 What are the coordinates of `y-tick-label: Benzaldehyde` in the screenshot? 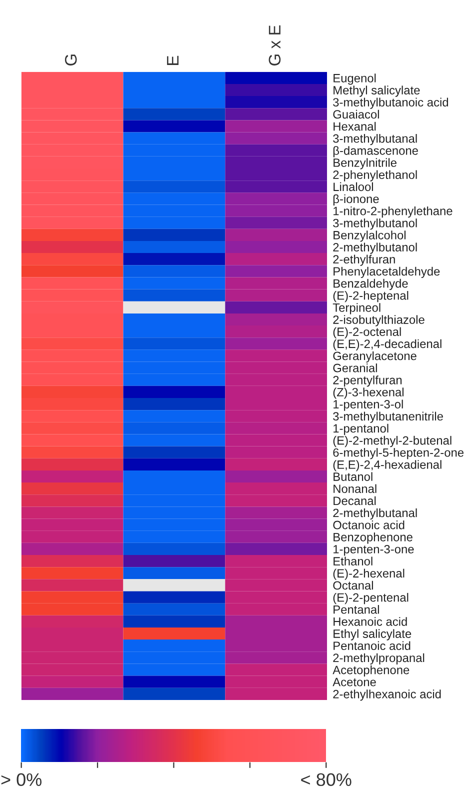 It's located at (371, 284).